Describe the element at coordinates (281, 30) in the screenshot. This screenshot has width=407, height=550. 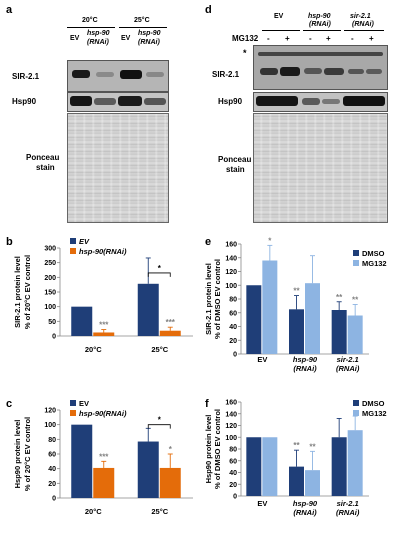
I see `blot-d-bracket-ev` at that location.